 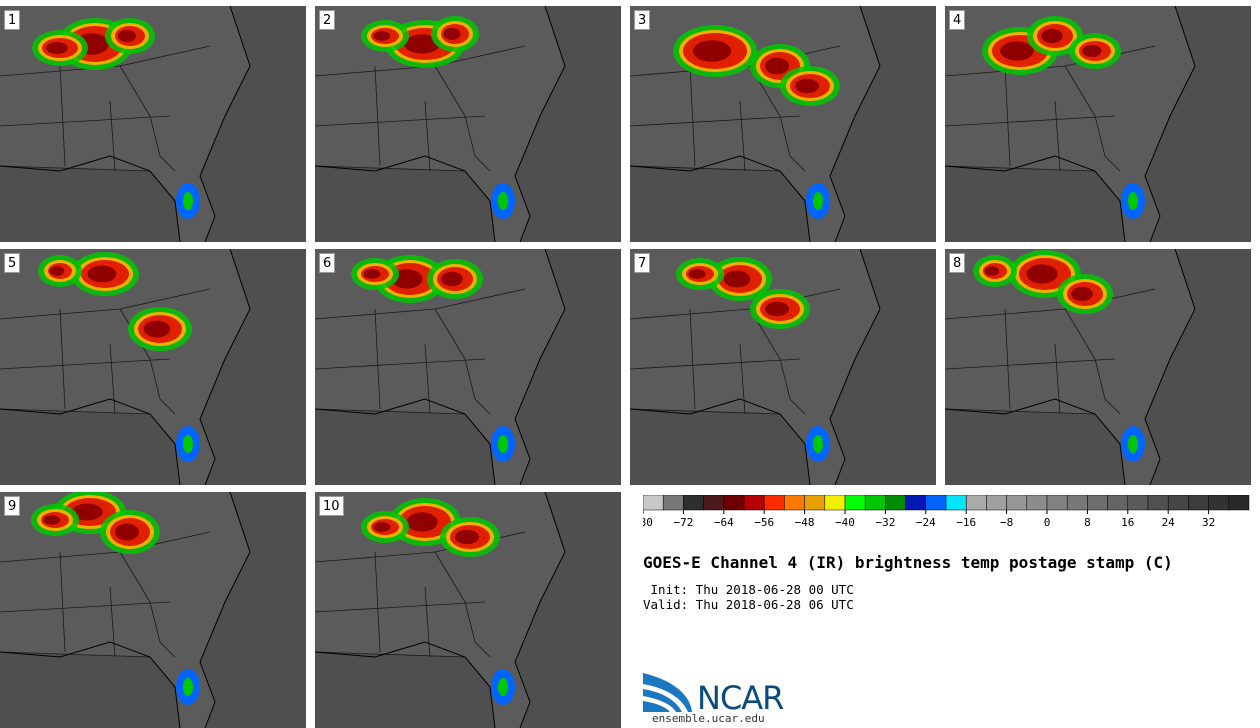 I want to click on panel-label: 5, so click(x=12, y=263).